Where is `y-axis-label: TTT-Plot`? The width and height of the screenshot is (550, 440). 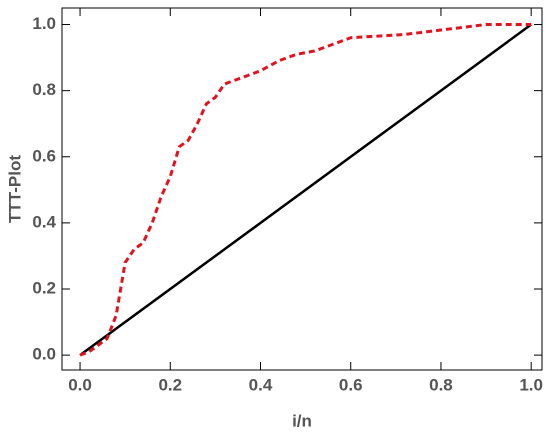 y-axis-label: TTT-Plot is located at coordinates (14, 189).